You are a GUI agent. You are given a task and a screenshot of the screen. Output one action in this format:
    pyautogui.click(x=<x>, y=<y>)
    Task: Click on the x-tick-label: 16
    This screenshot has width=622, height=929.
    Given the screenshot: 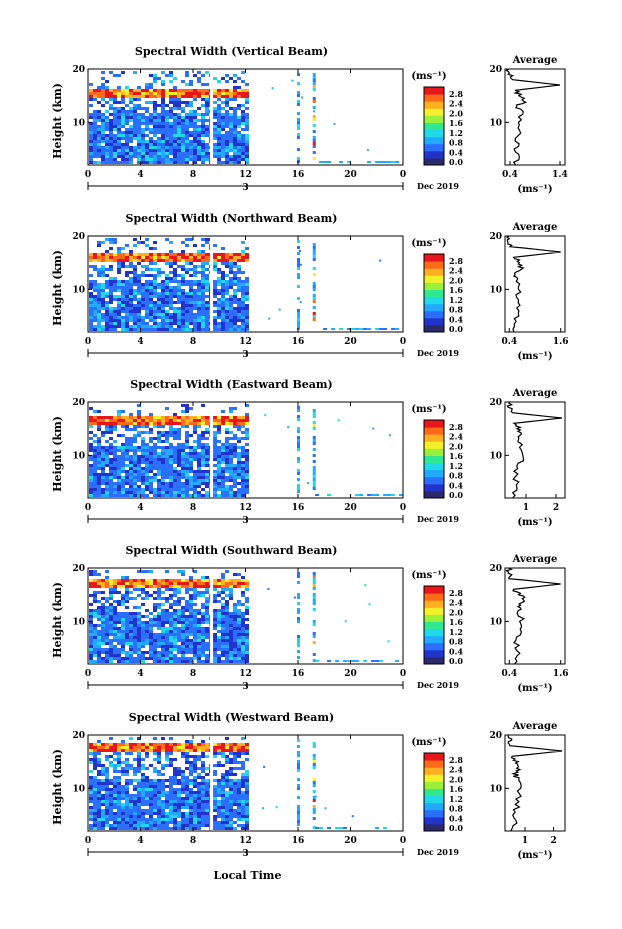 What is the action you would take?
    pyautogui.click(x=298, y=342)
    